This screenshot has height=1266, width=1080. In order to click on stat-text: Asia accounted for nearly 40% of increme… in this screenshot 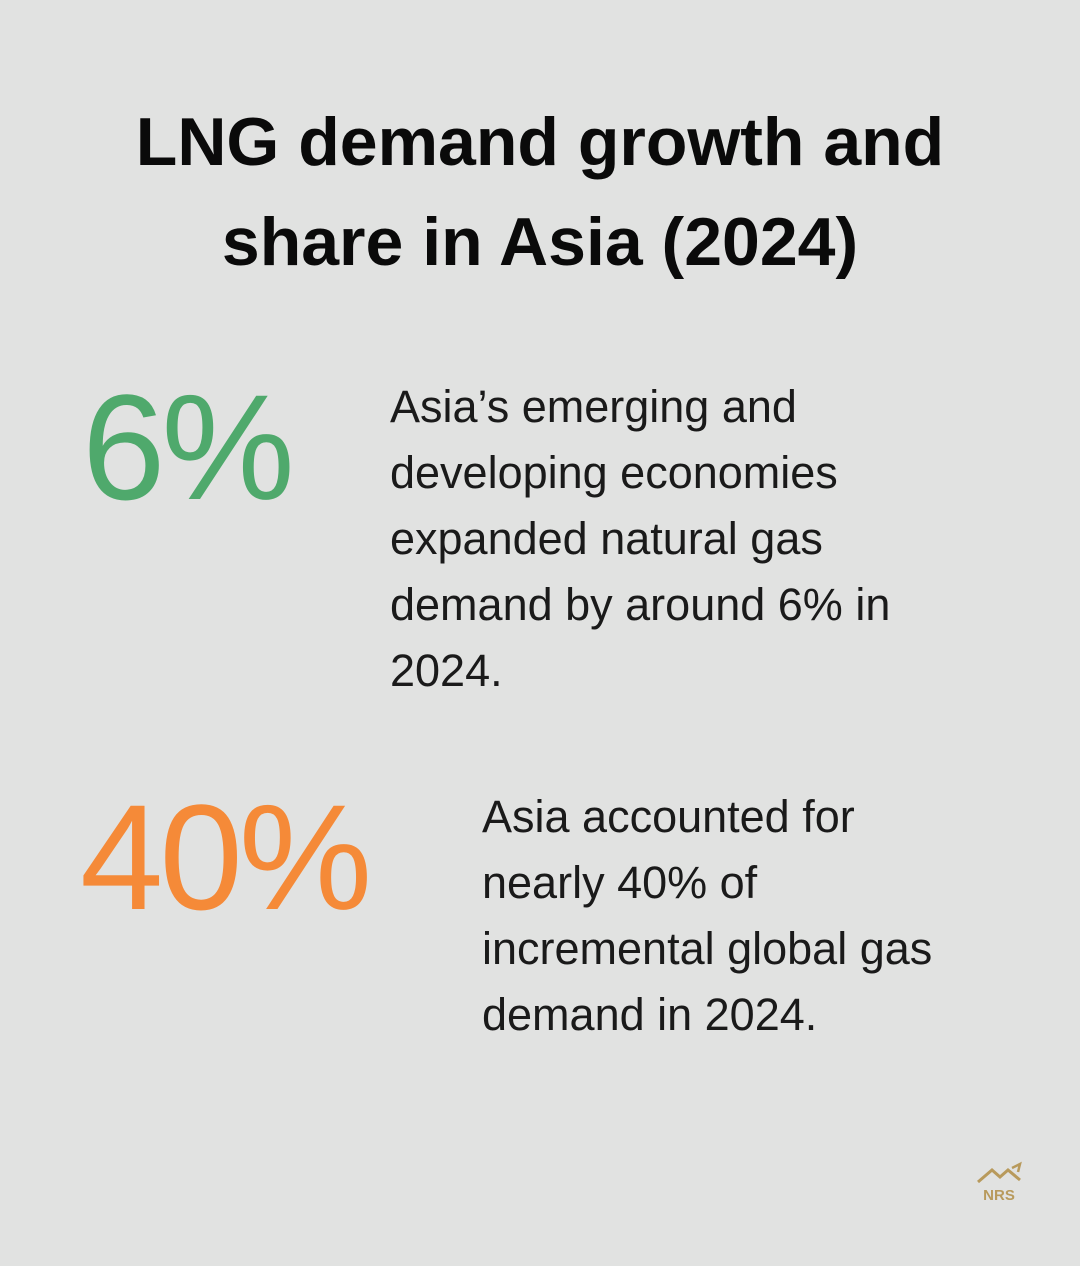, I will do `click(707, 915)`.